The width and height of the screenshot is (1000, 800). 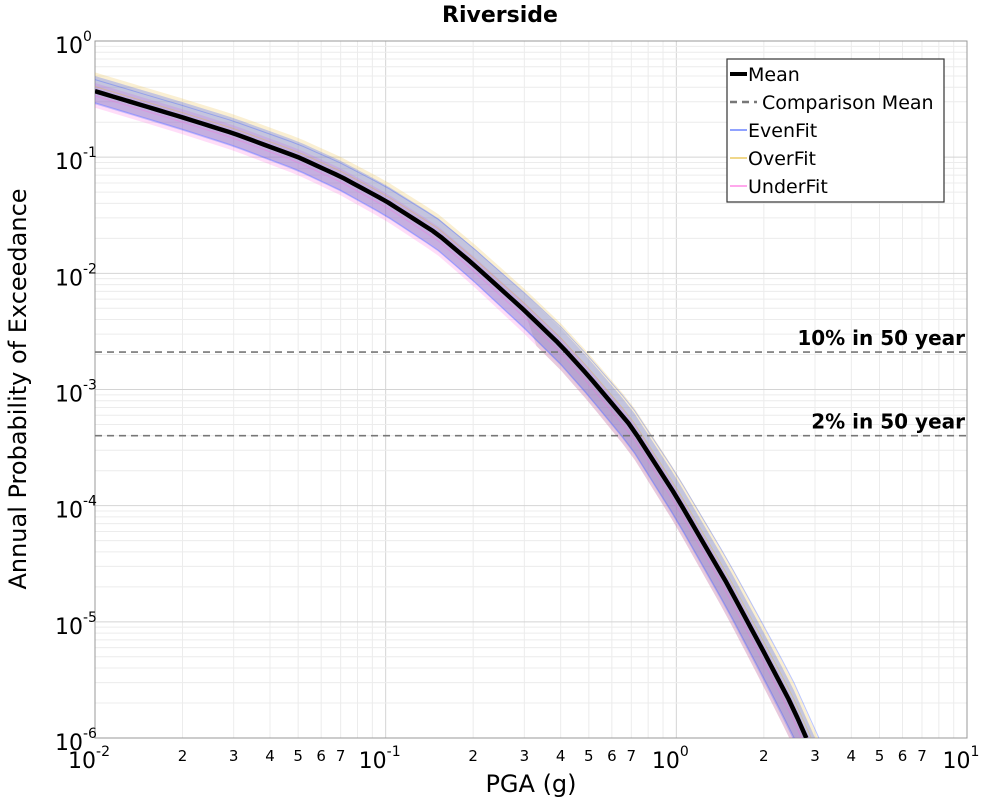 I want to click on reference-lines: 10% in 50 year 2% in 50 year, so click(x=531, y=381).